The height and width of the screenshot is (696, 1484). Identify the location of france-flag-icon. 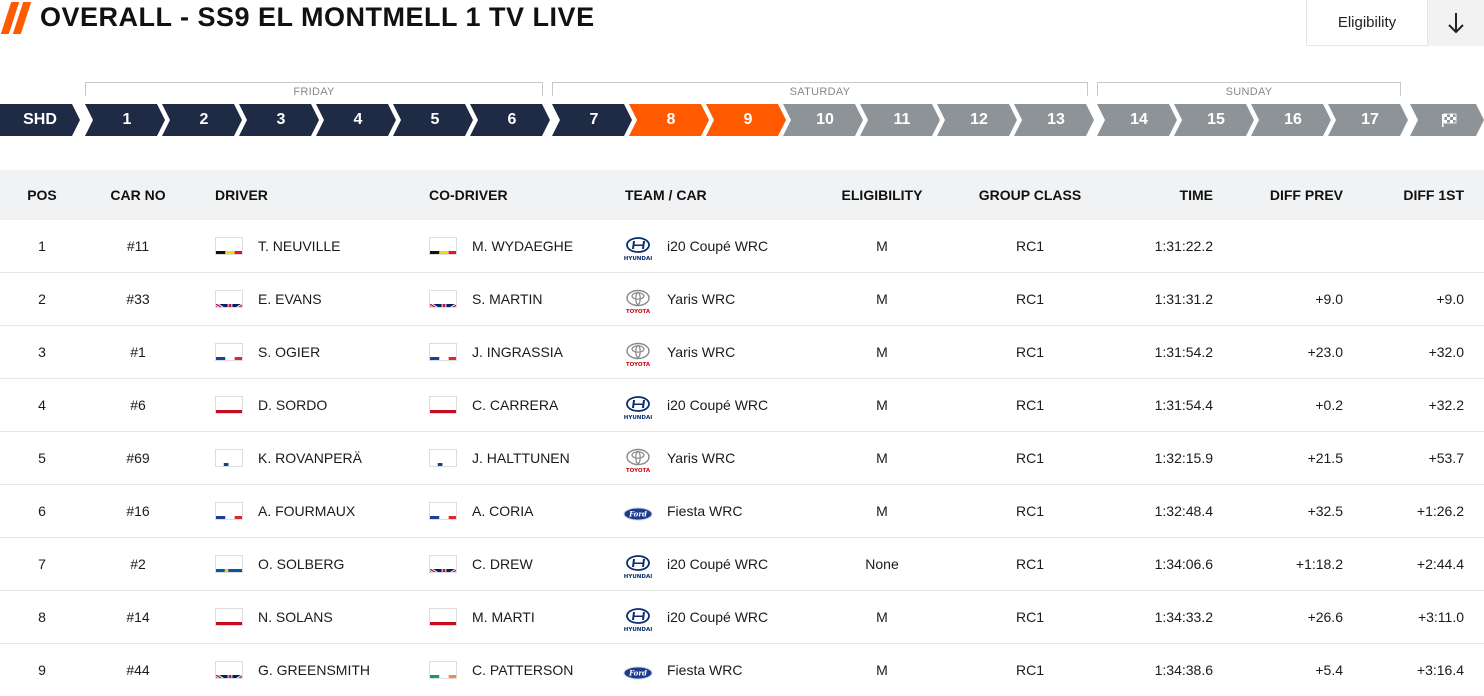
(229, 511).